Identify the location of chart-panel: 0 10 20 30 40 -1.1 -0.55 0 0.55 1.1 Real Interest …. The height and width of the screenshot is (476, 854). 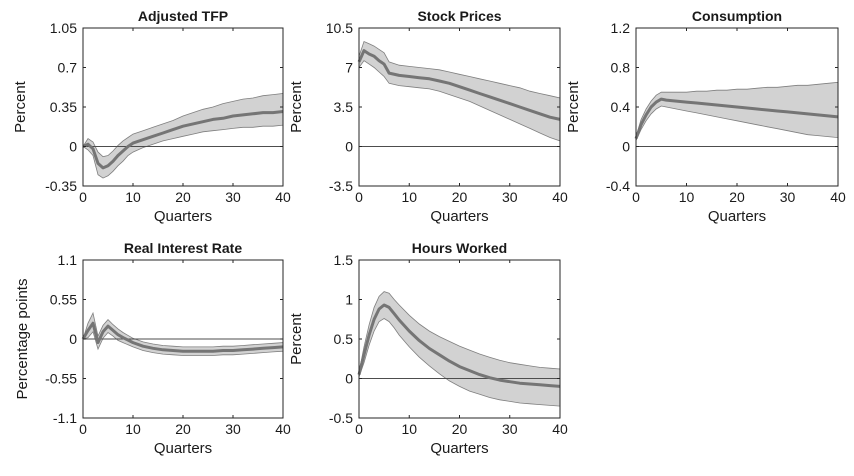
(152, 348).